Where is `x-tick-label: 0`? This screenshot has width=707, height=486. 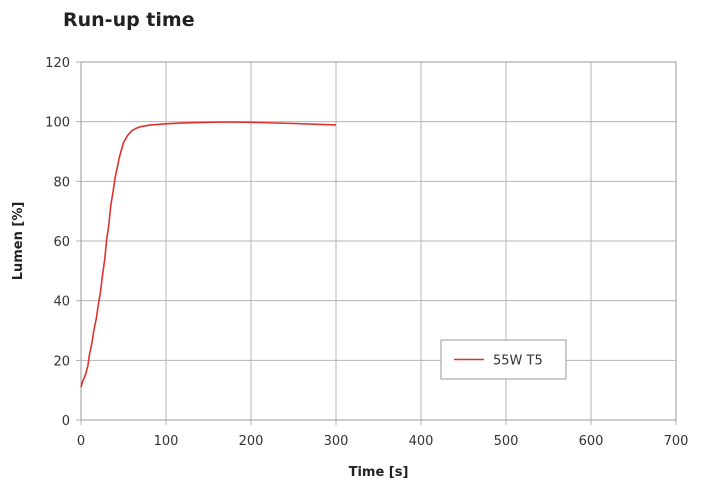 x-tick-label: 0 is located at coordinates (81, 441).